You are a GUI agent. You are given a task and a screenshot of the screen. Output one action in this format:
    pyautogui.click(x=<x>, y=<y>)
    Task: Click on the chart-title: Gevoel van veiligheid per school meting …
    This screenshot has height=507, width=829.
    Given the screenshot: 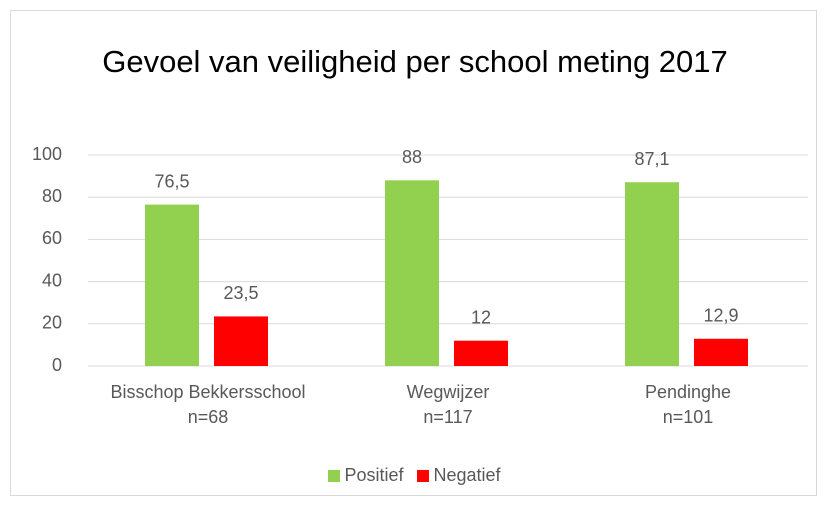 What is the action you would take?
    pyautogui.click(x=415, y=61)
    